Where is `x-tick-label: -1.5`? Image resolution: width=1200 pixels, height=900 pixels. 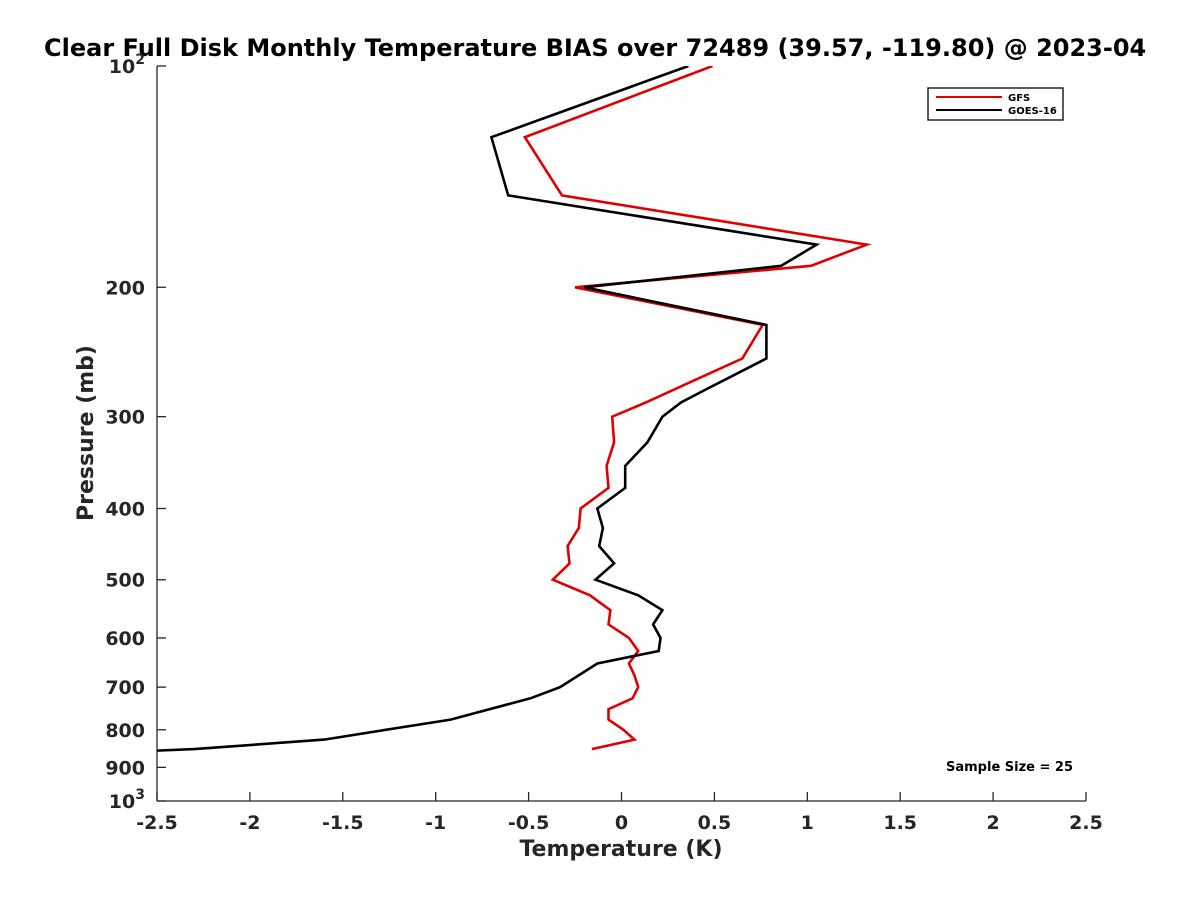
x-tick-label: -1.5 is located at coordinates (343, 823).